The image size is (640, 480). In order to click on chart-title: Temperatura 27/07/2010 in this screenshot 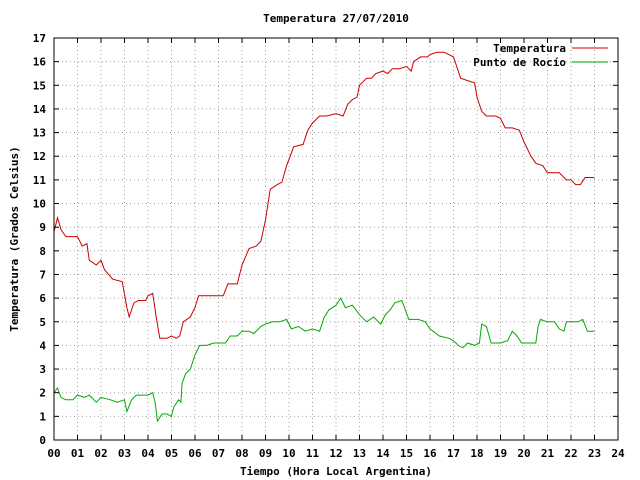, I will do `click(336, 18)`.